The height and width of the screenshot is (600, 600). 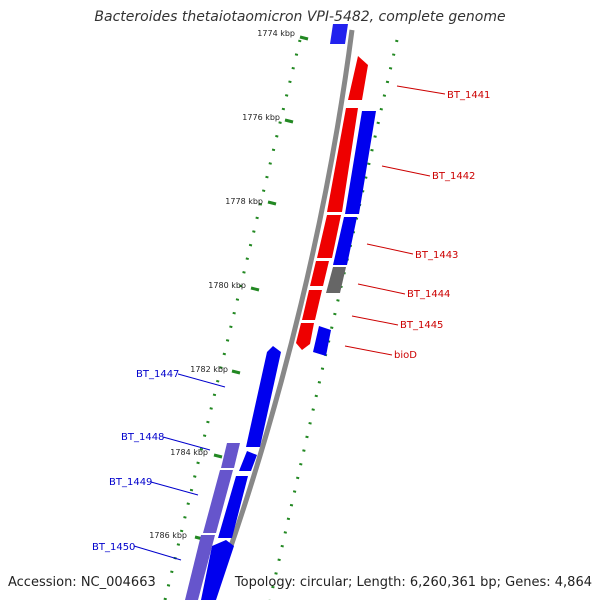 What do you see at coordinates (200, 567) in the screenshot?
I see `gene-block-bt1450-purple` at bounding box center [200, 567].